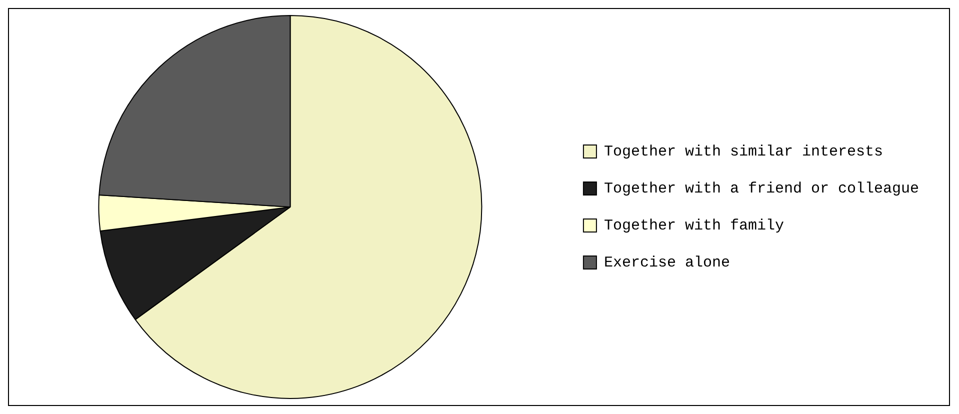 The image size is (959, 414). I want to click on legend-label: Exercise alone, so click(667, 263).